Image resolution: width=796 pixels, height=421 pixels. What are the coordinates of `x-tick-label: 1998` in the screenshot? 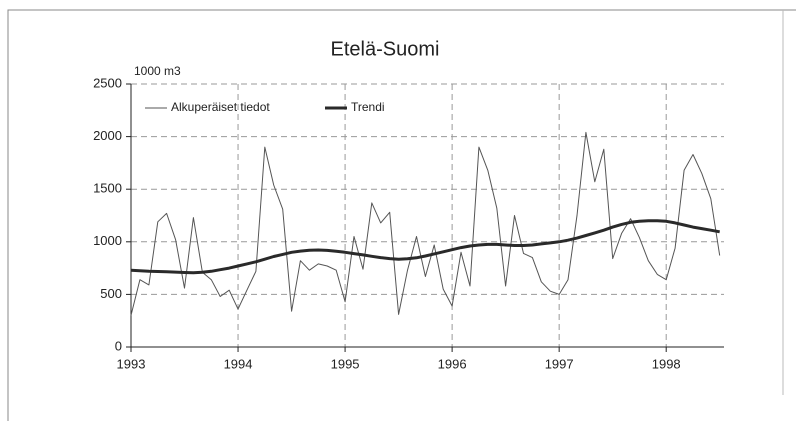 It's located at (666, 363).